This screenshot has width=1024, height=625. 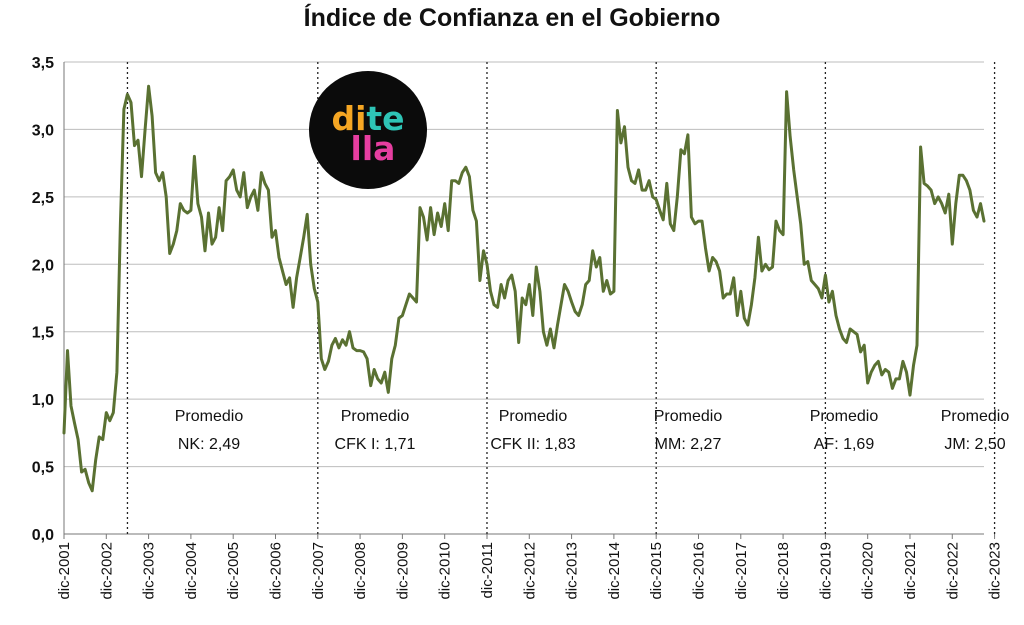 What do you see at coordinates (375, 444) in the screenshot?
I see `annotation-average: CFK I: 1,71` at bounding box center [375, 444].